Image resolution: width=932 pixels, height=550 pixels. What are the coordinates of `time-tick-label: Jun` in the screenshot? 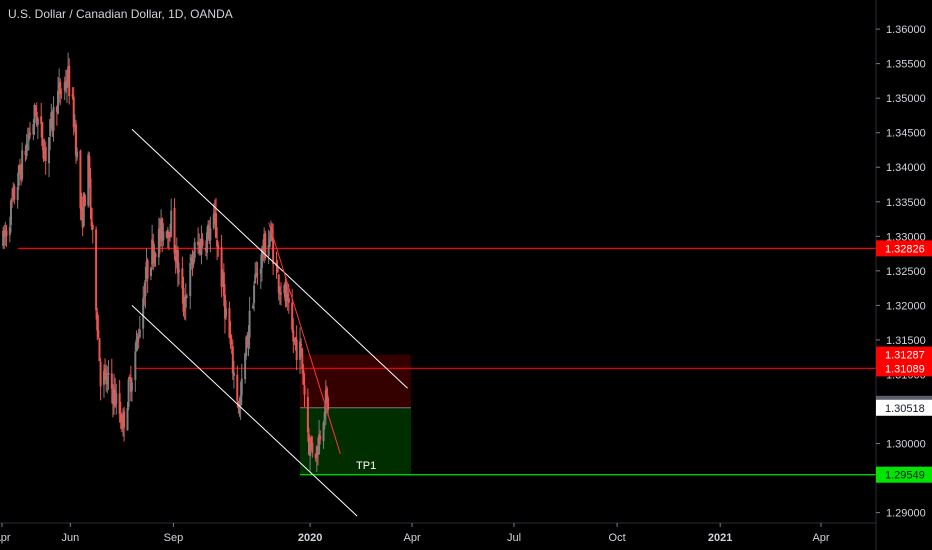 It's located at (70, 538).